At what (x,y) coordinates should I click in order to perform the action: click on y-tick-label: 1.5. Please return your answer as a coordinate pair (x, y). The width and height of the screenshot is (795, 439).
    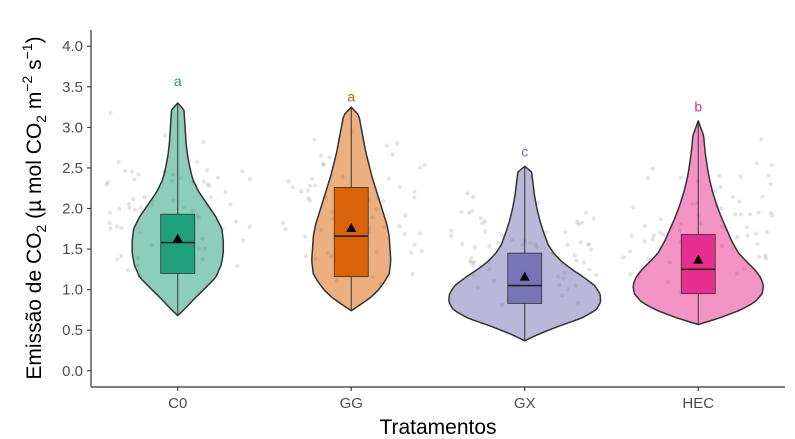
    Looking at the image, I should click on (72, 249).